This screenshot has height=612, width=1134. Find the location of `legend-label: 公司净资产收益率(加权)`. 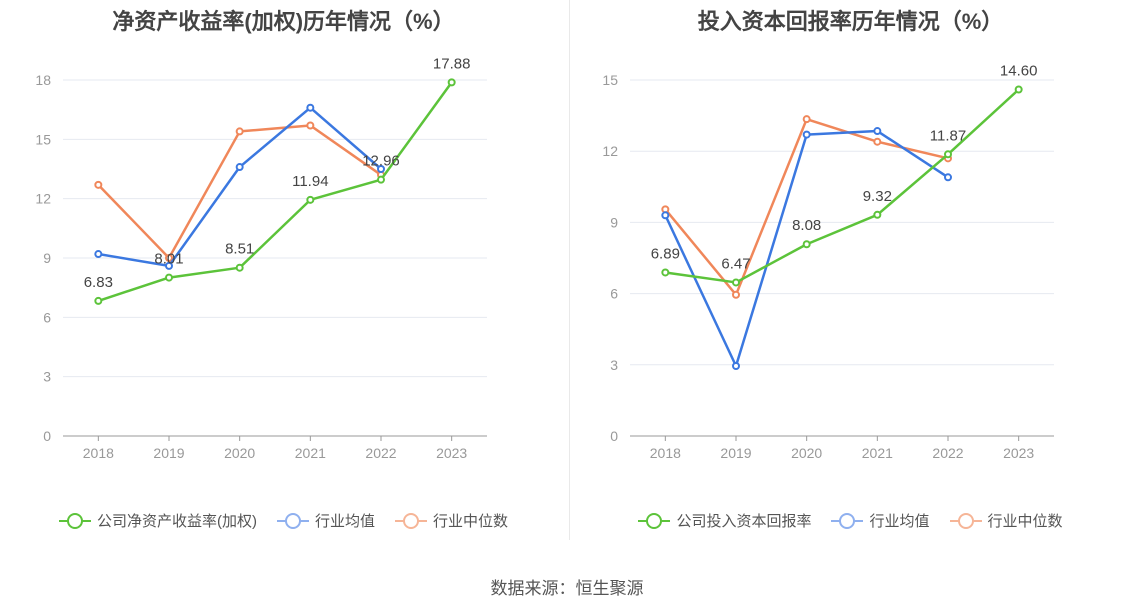

legend-label: 公司净资产收益率(加权) is located at coordinates (176, 521).